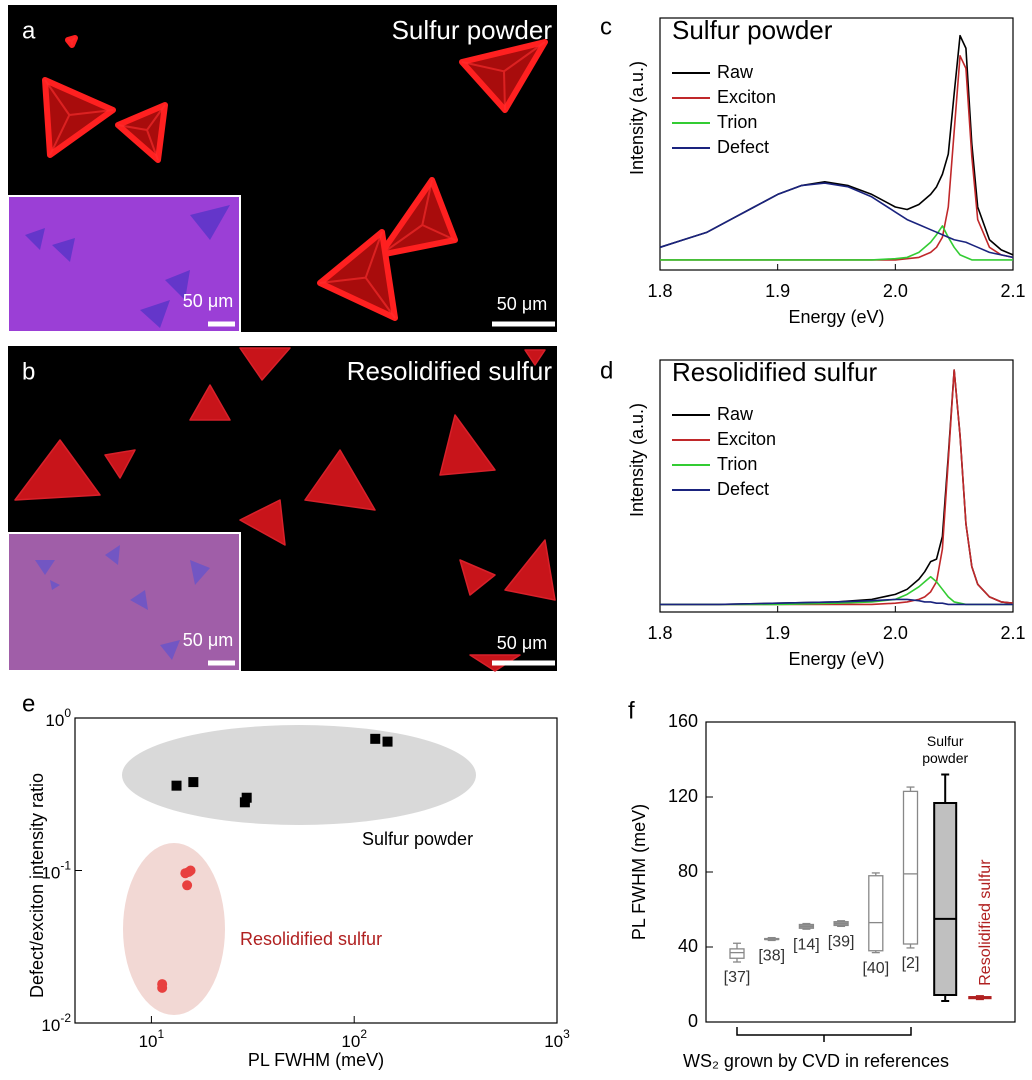  What do you see at coordinates (450, 371) in the screenshot?
I see `image-title: Resolidified sulfur` at bounding box center [450, 371].